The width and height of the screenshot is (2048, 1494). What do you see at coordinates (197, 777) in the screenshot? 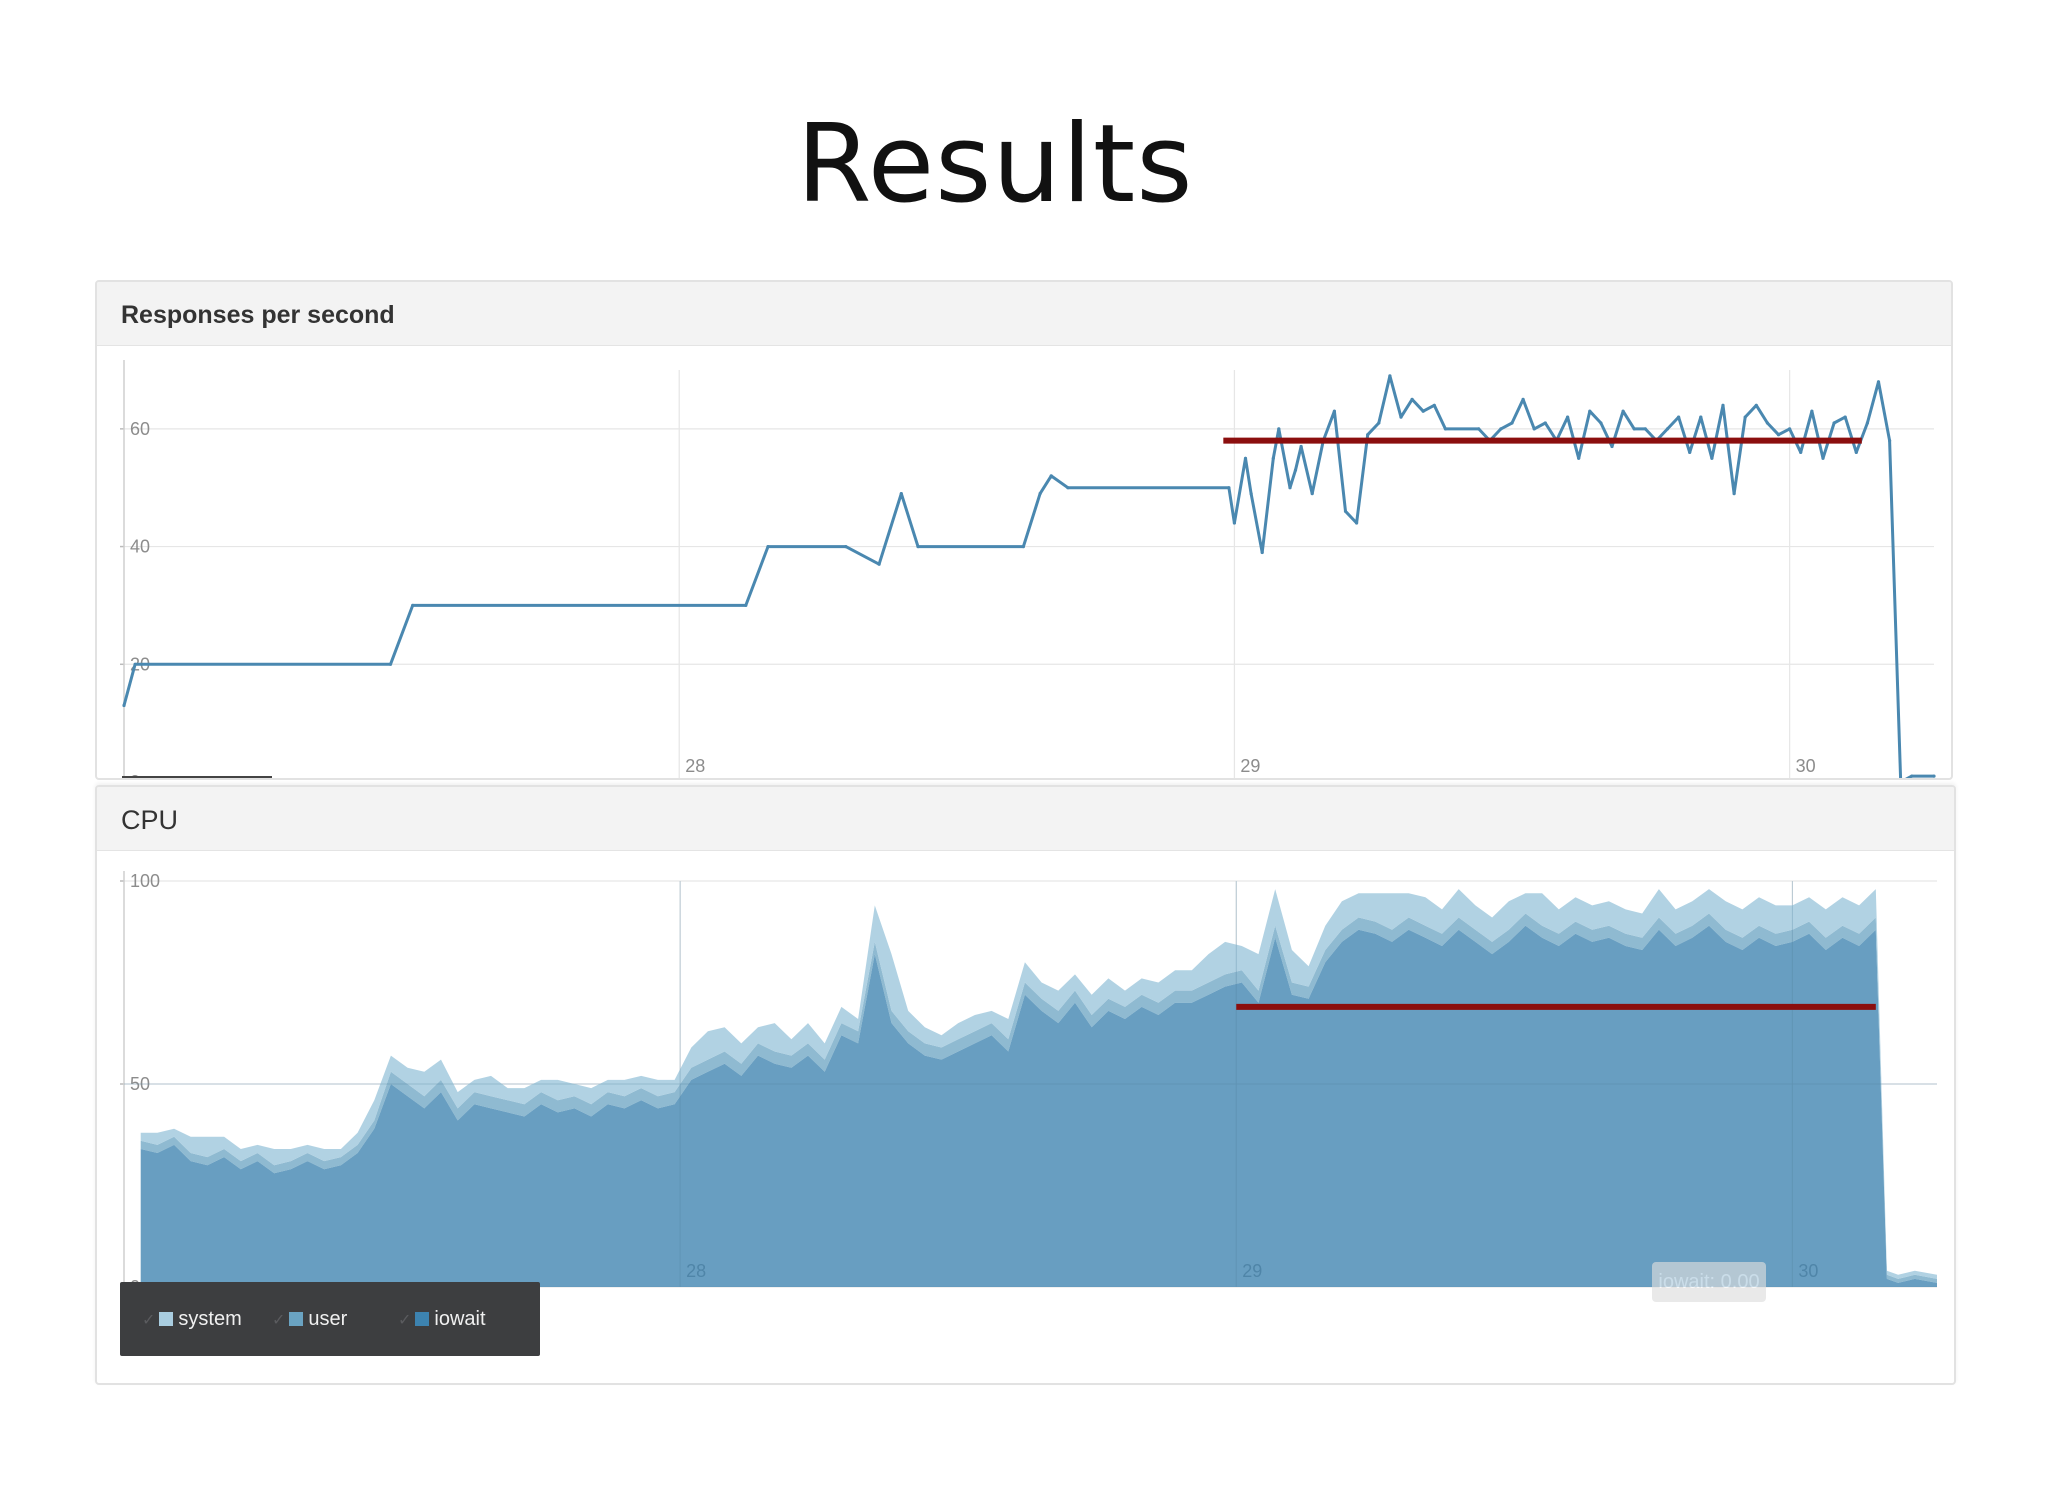
I see `rps-range-indicator` at bounding box center [197, 777].